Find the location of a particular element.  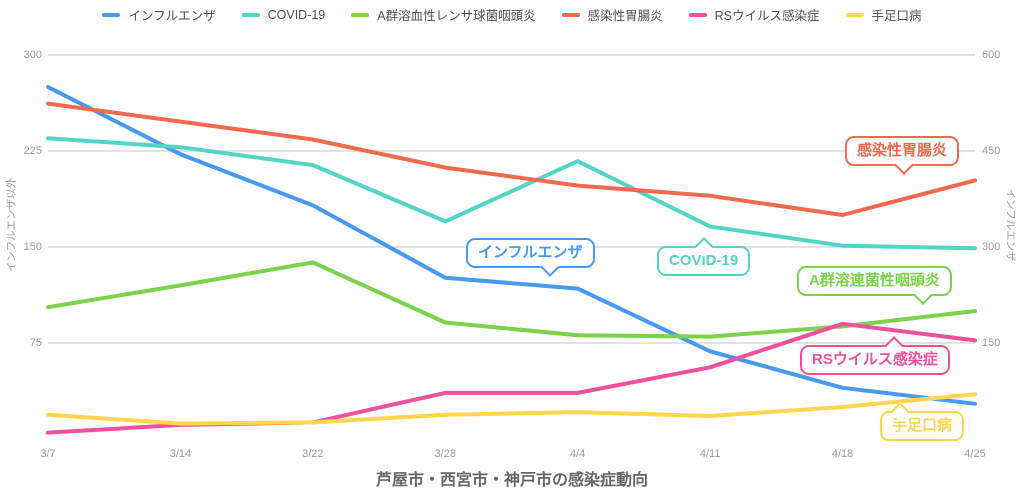

left-axis-title: インフルエンザ以外 is located at coordinates (11, 225).